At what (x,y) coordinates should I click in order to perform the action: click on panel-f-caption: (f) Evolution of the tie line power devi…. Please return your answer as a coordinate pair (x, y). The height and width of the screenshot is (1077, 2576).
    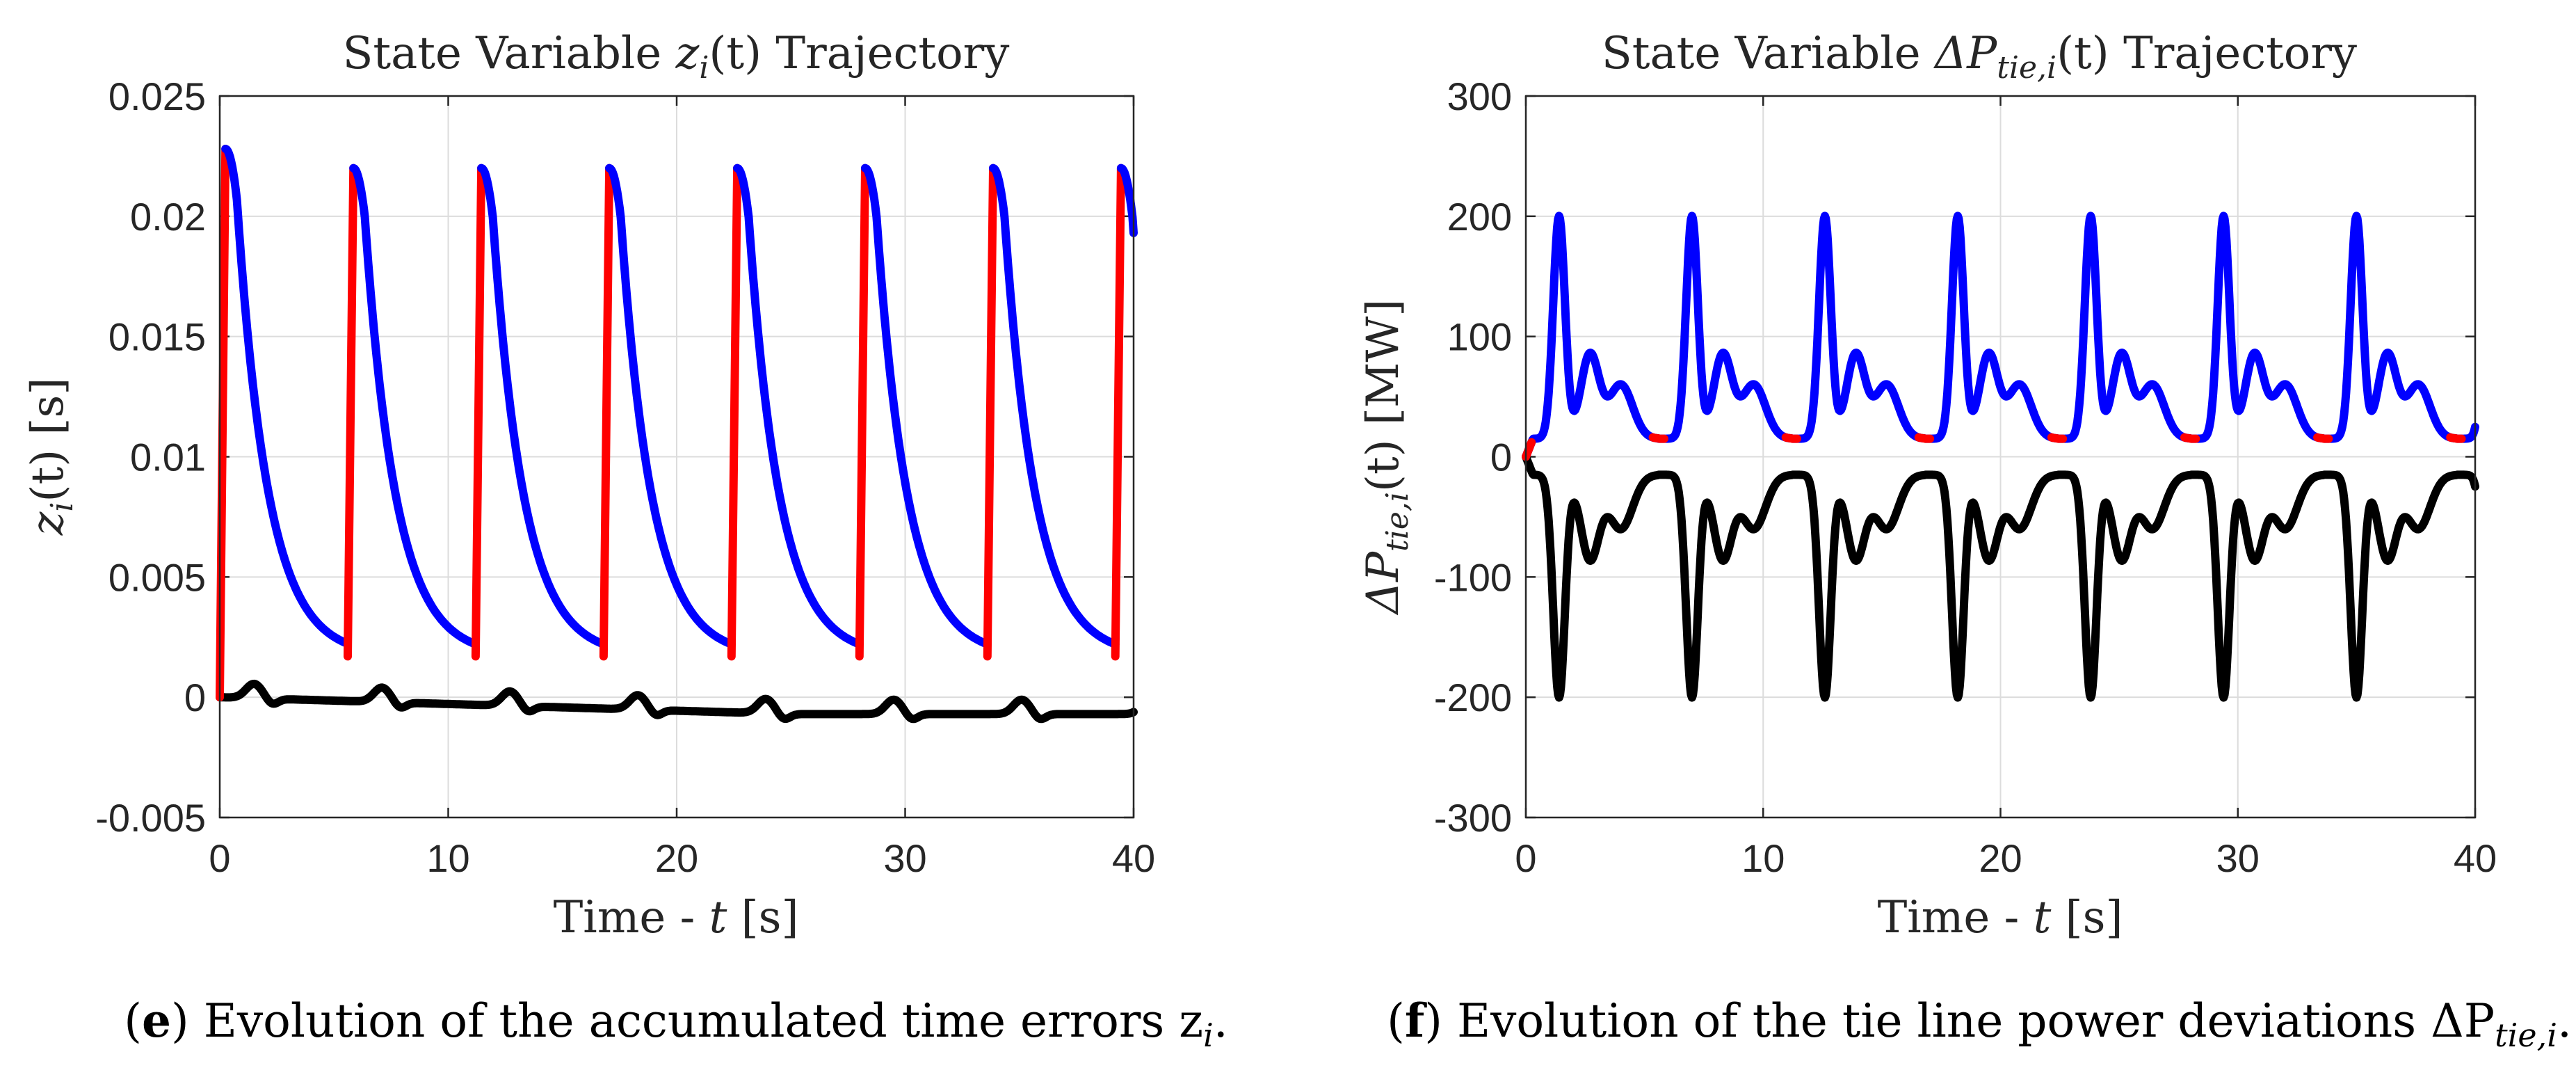
    Looking at the image, I should click on (1979, 1024).